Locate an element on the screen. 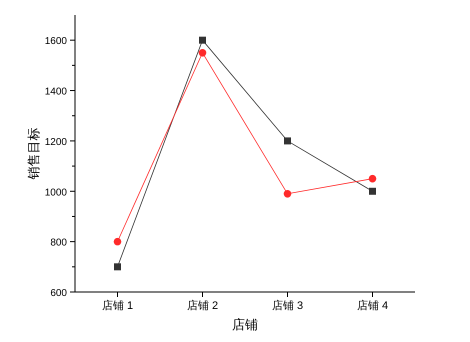 This screenshot has width=470, height=342. y-axis-title: 销售目标 is located at coordinates (33, 154).